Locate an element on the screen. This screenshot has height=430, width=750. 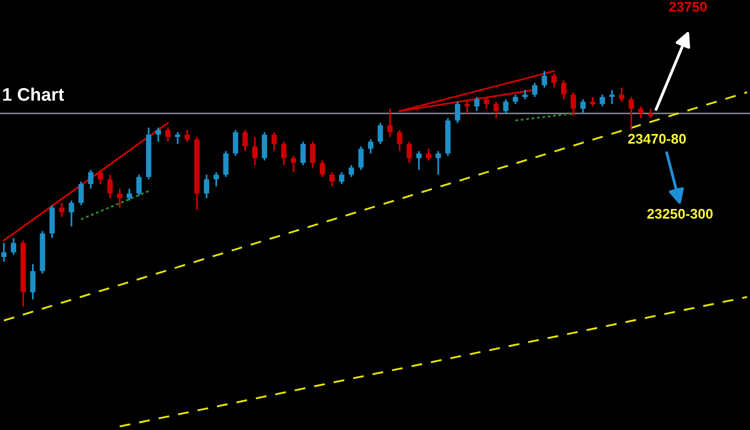
text: 23750 is located at coordinates (688, 7).